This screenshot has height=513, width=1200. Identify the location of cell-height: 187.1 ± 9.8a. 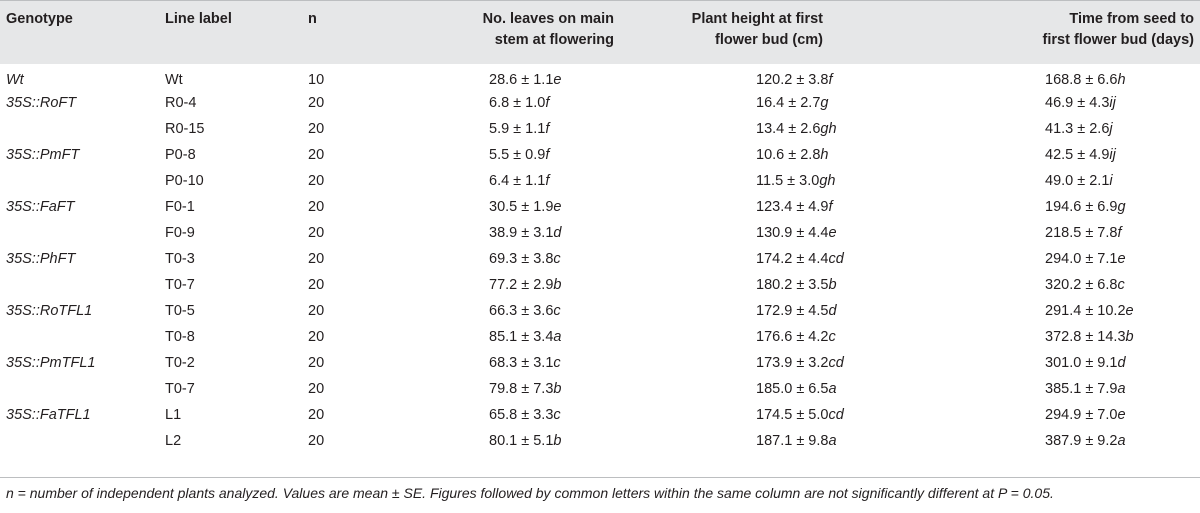
(777, 441).